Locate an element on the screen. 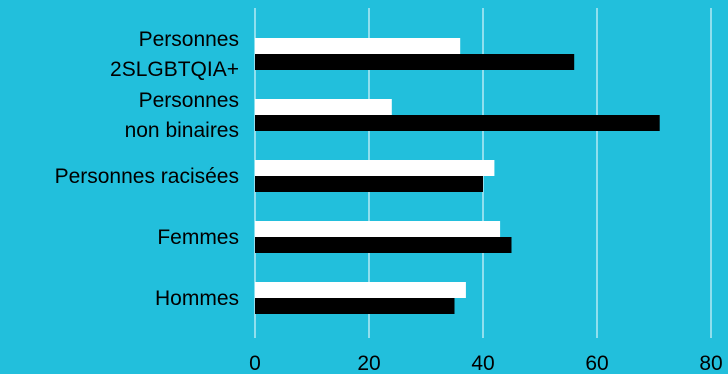 Image resolution: width=728 pixels, height=374 pixels. x-tick-labels: 0 20 40 60 80 is located at coordinates (486, 363).